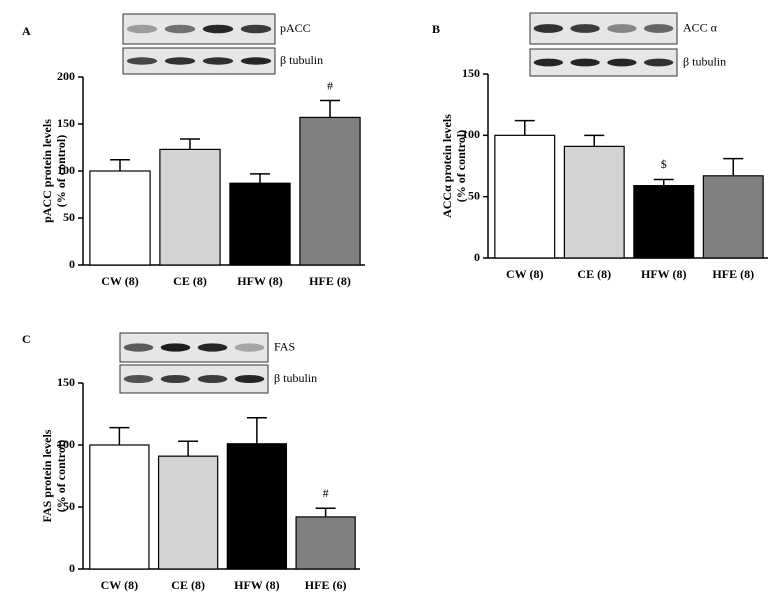 This screenshot has width=780, height=611. I want to click on panel-letter: B, so click(436, 29).